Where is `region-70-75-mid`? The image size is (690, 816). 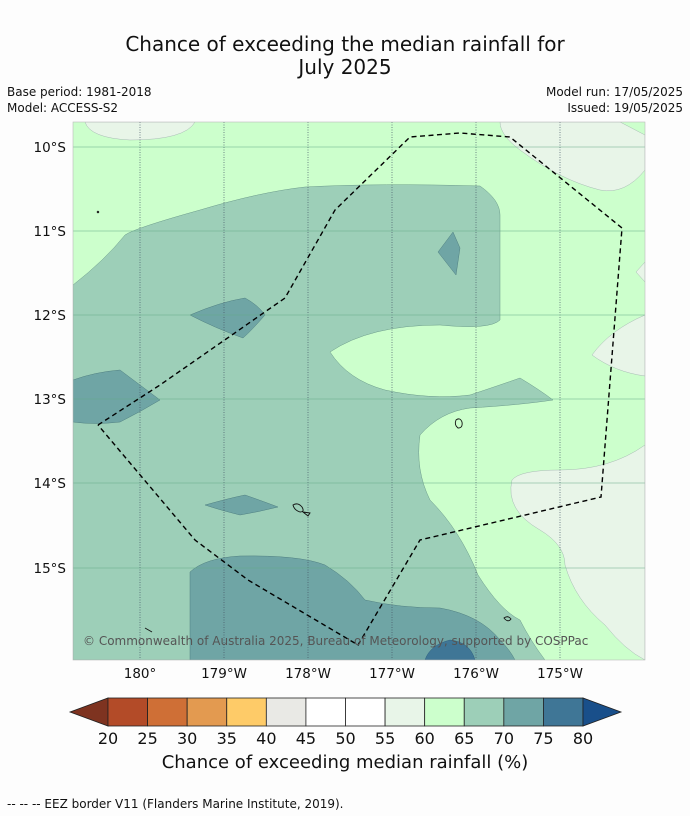
region-70-75-mid is located at coordinates (241, 505).